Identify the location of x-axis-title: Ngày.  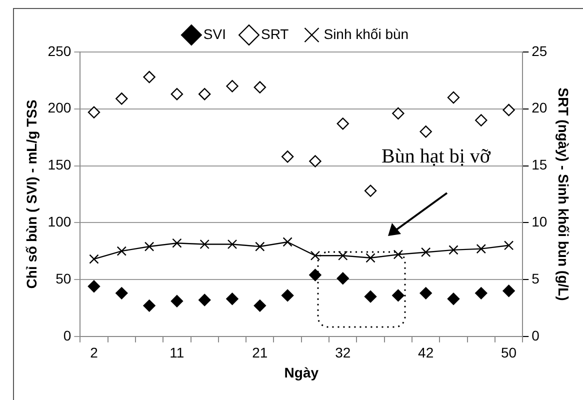
(301, 372).